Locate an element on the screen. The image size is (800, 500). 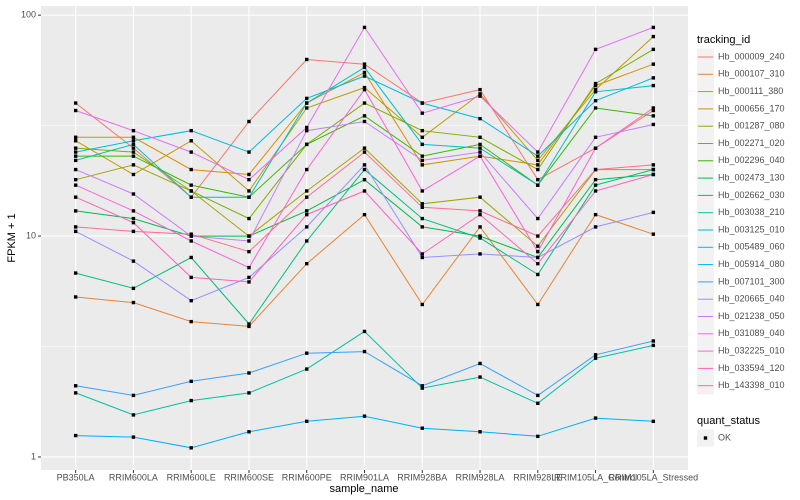
legend-label: Hb_033594_120 is located at coordinates (751, 368).